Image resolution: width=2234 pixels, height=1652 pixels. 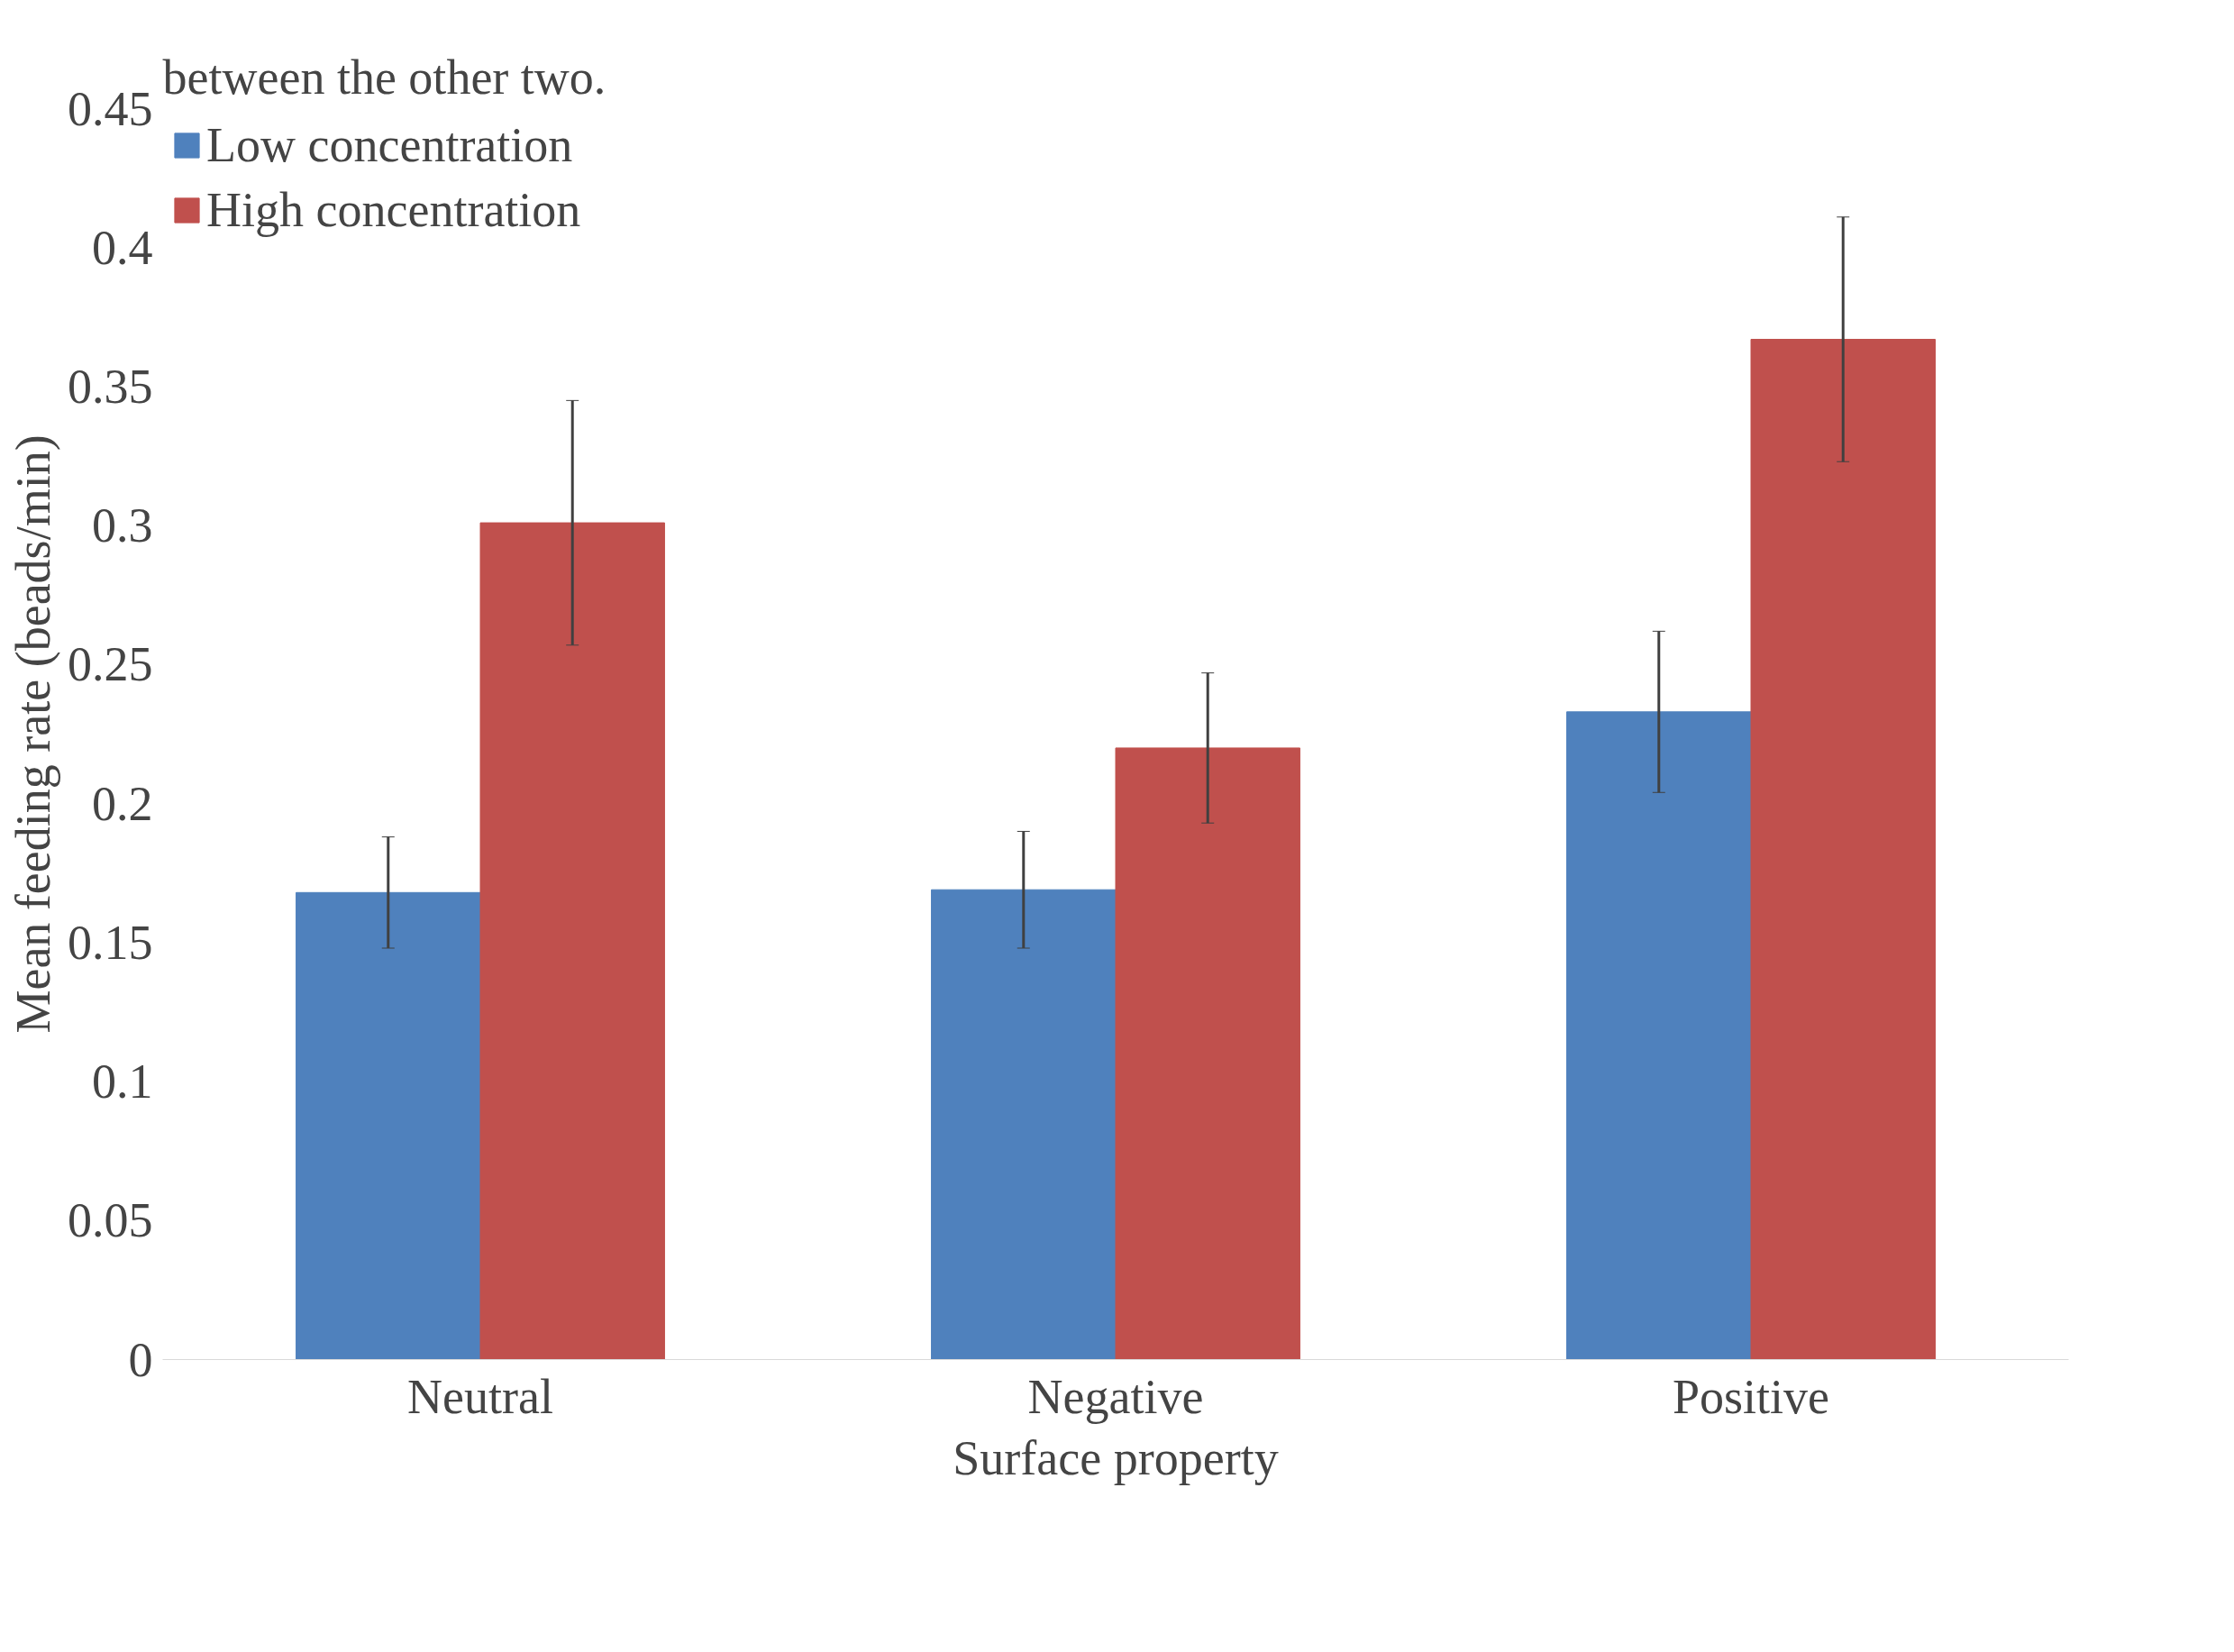 I want to click on y-tick-label: 0.1, so click(x=122, y=1081).